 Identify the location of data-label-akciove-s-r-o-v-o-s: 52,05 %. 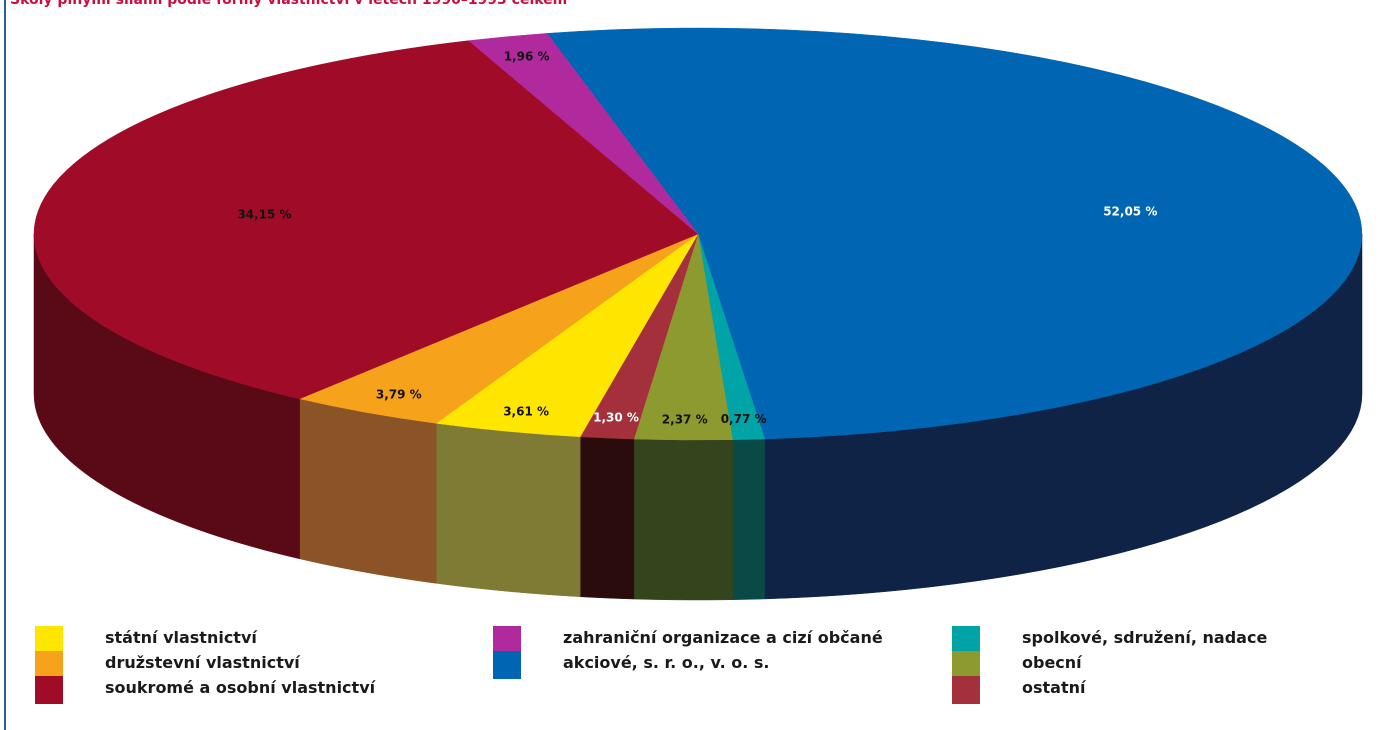
(1130, 212).